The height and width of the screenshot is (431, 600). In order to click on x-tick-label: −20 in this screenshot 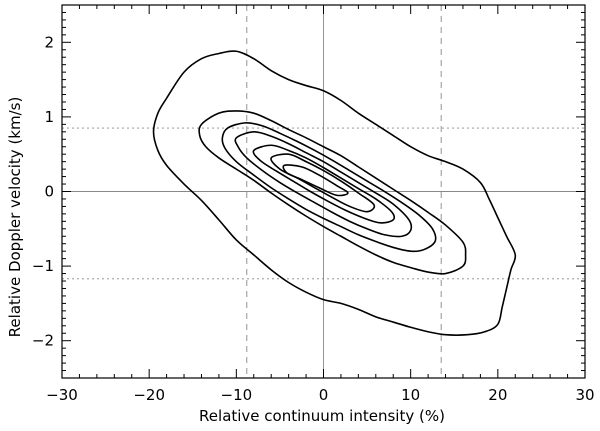, I will do `click(149, 395)`.